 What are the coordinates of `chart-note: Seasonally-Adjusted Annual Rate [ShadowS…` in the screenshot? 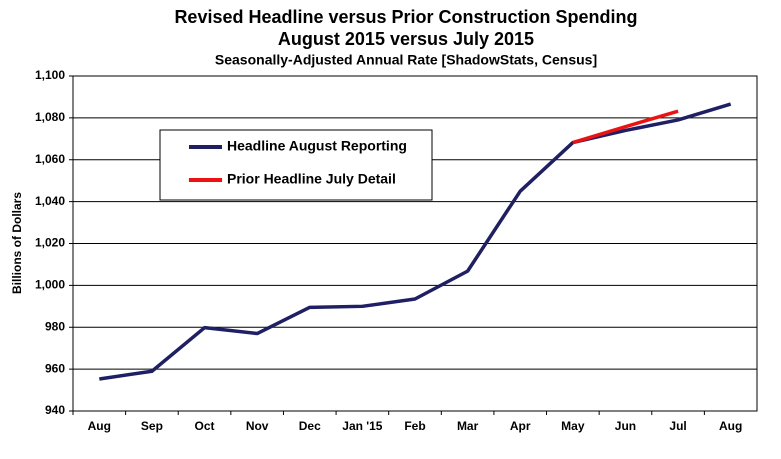 It's located at (406, 60).